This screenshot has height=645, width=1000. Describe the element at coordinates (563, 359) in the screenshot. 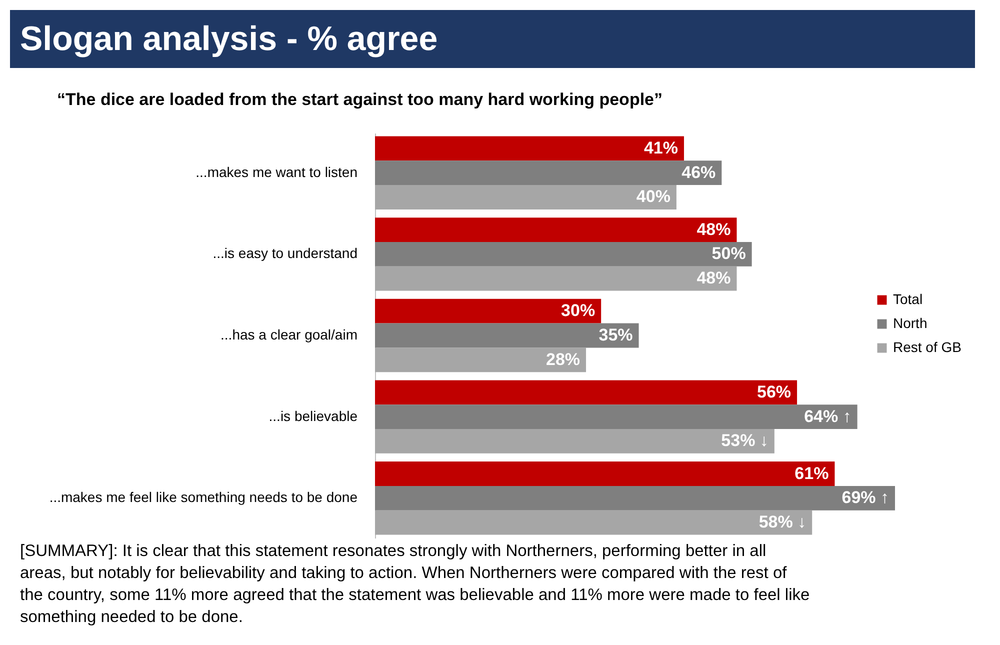

I see `data-label: 28%` at that location.